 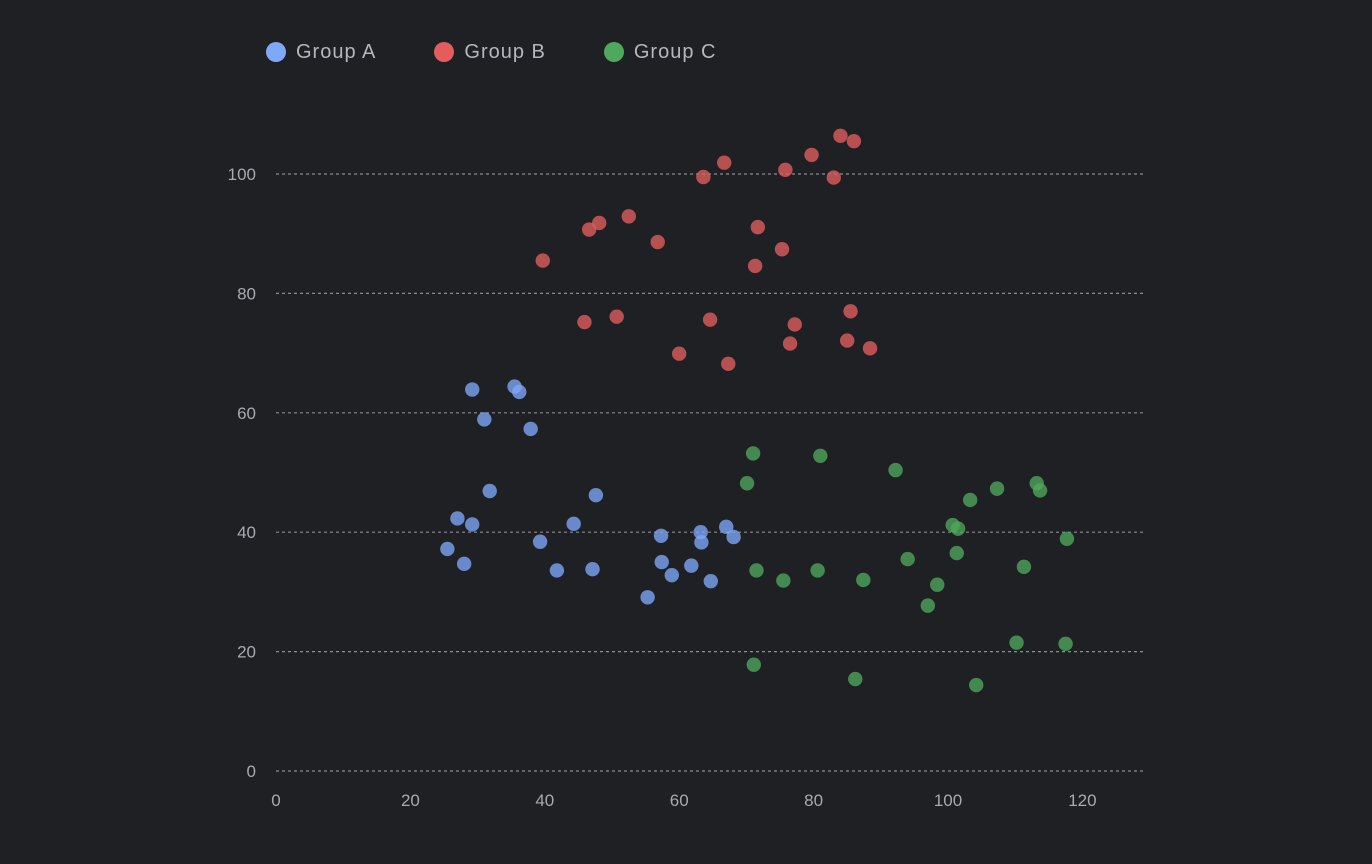 I want to click on y-tick-label: 60, so click(x=246, y=413).